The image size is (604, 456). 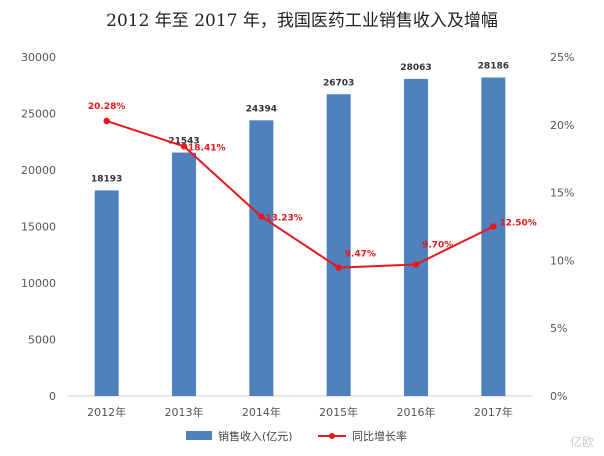 What do you see at coordinates (493, 66) in the screenshot?
I see `bar-value-label: 28186` at bounding box center [493, 66].